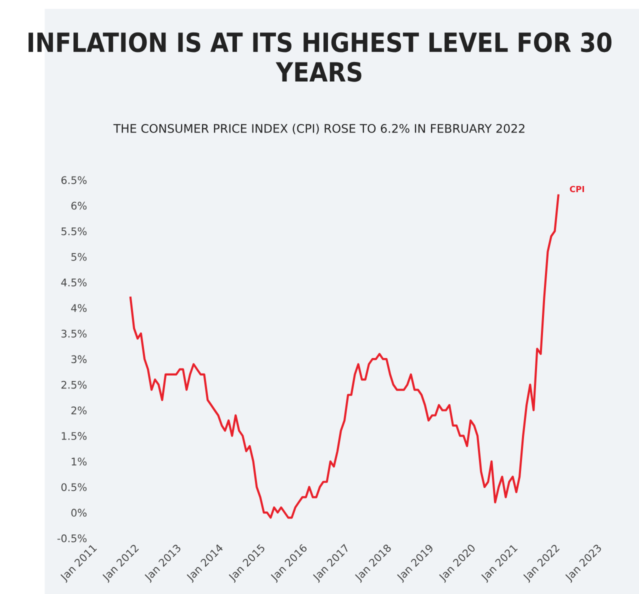  I want to click on y-tick-label: 0.5%, so click(74, 487).